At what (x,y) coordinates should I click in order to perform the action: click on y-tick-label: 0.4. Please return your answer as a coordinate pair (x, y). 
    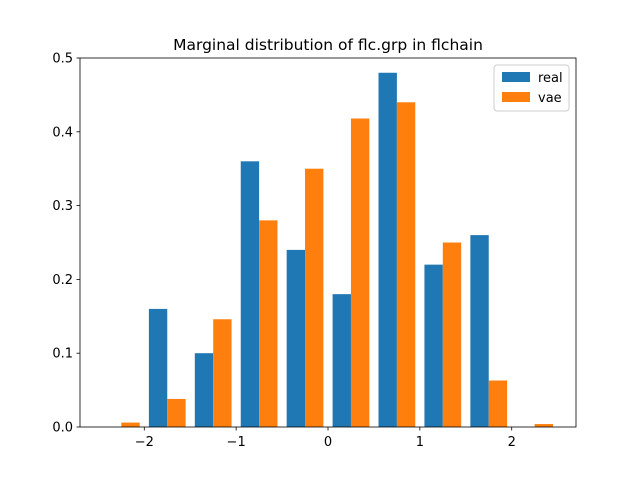
    Looking at the image, I should click on (62, 132).